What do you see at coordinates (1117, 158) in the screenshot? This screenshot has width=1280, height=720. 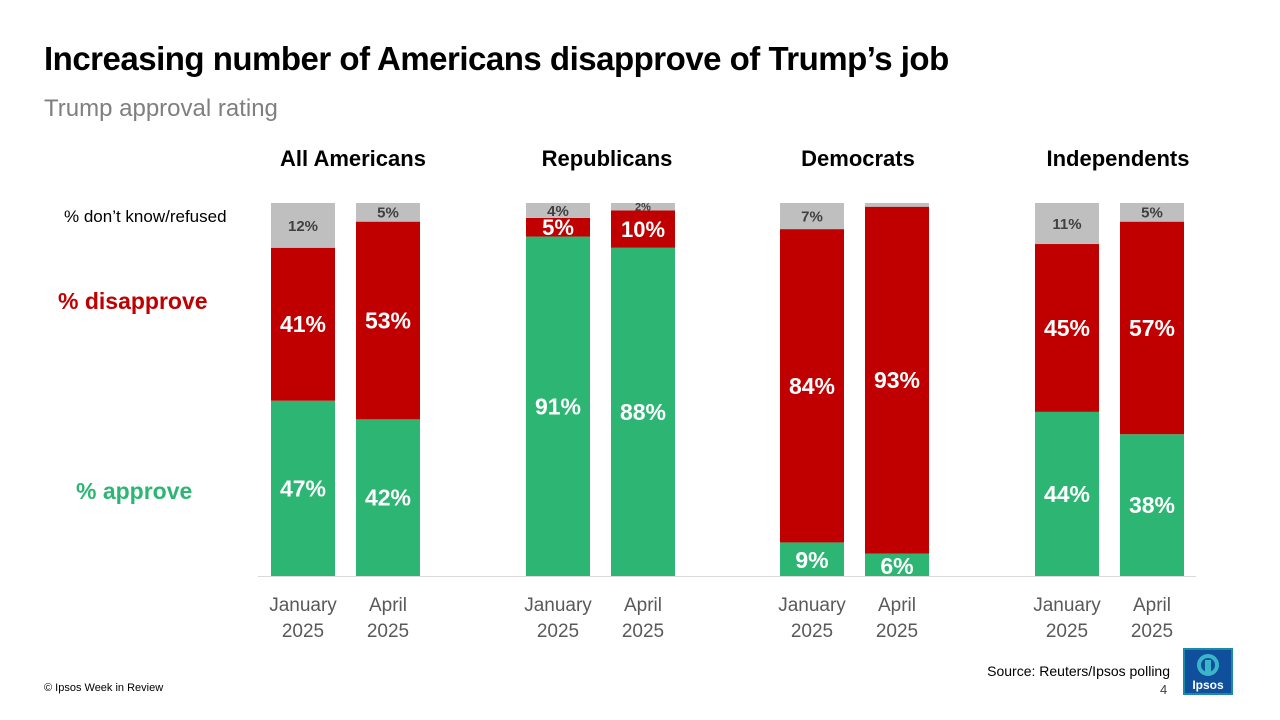 I see `group-title-independents: Independents` at bounding box center [1117, 158].